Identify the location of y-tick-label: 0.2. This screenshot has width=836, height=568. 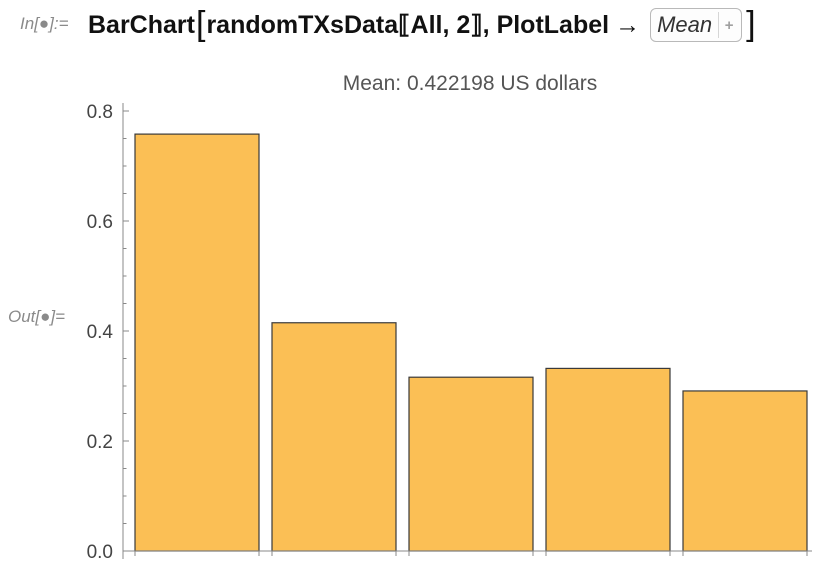
(100, 442).